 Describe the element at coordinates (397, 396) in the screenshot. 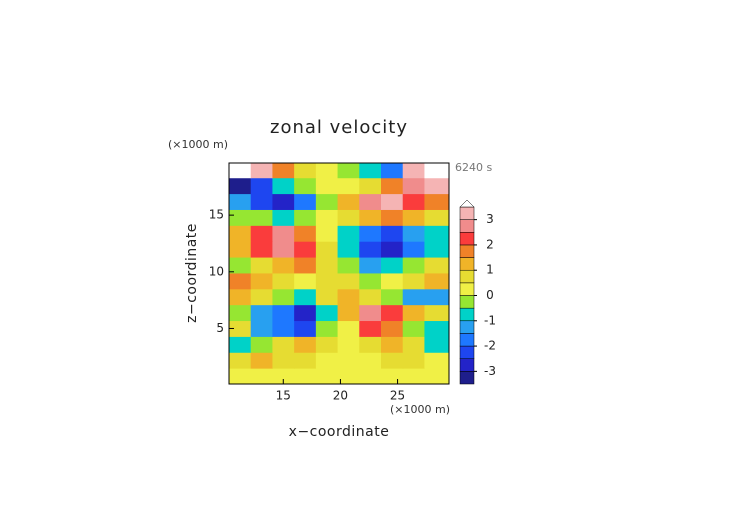

I see `x-tick-label: 25` at that location.